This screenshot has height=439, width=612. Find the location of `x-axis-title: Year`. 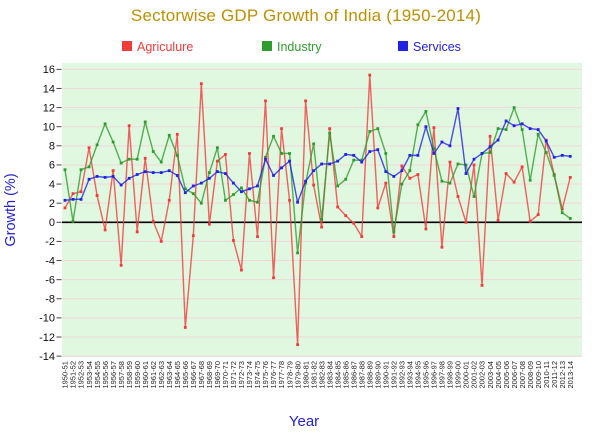

x-axis-title: Year is located at coordinates (304, 421).